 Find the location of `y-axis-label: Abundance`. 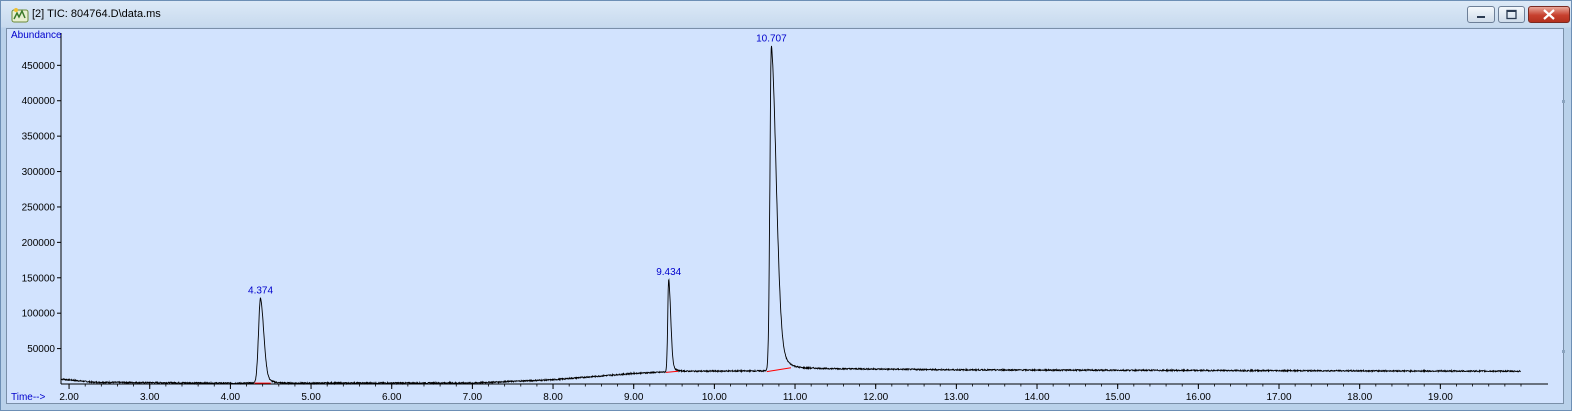

y-axis-label: Abundance is located at coordinates (36, 35).